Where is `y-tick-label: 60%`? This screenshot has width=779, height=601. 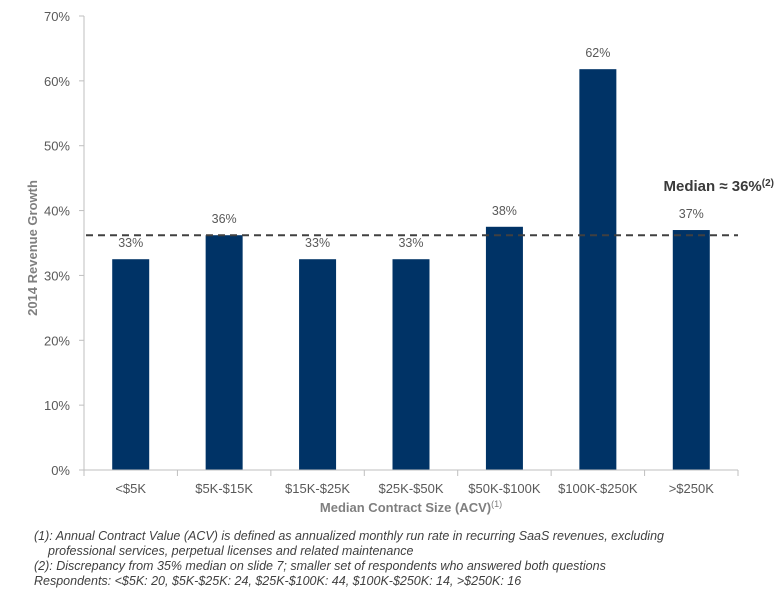 y-tick-label: 60% is located at coordinates (57, 81).